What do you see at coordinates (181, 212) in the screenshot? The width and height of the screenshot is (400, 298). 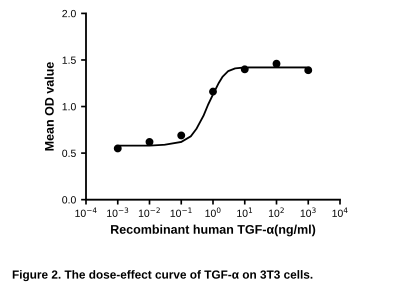 I see `x-tick-label: 10$^{−1}$` at bounding box center [181, 212].